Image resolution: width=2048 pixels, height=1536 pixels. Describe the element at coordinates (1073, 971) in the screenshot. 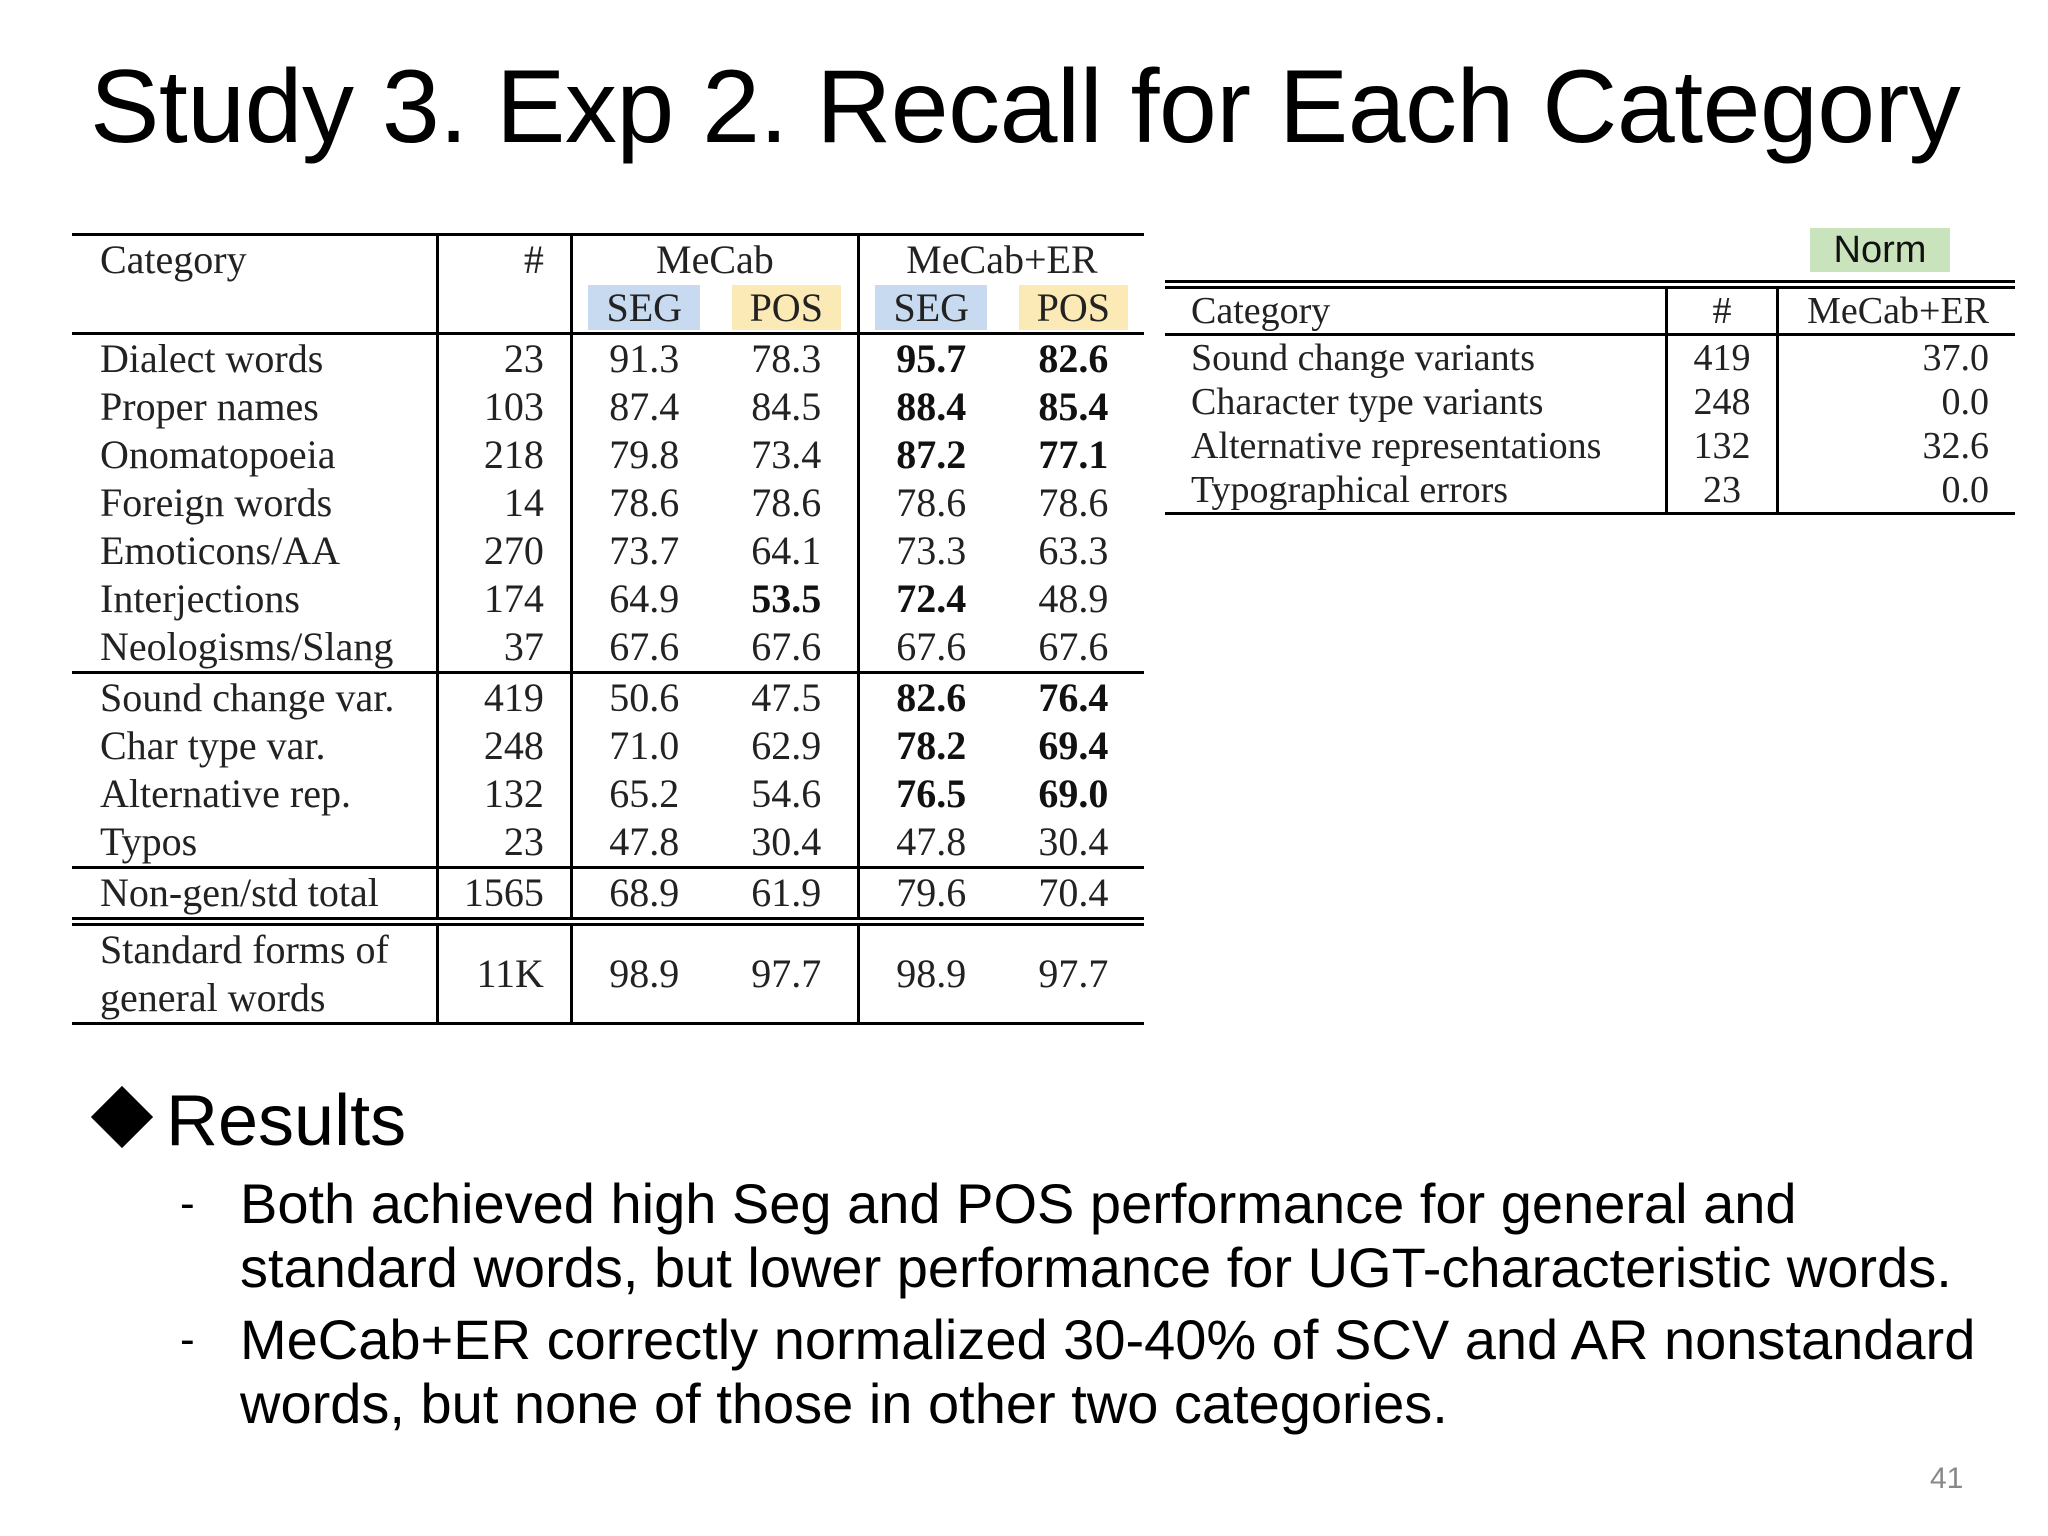

I see `cell-er-pos: 97.7` at that location.